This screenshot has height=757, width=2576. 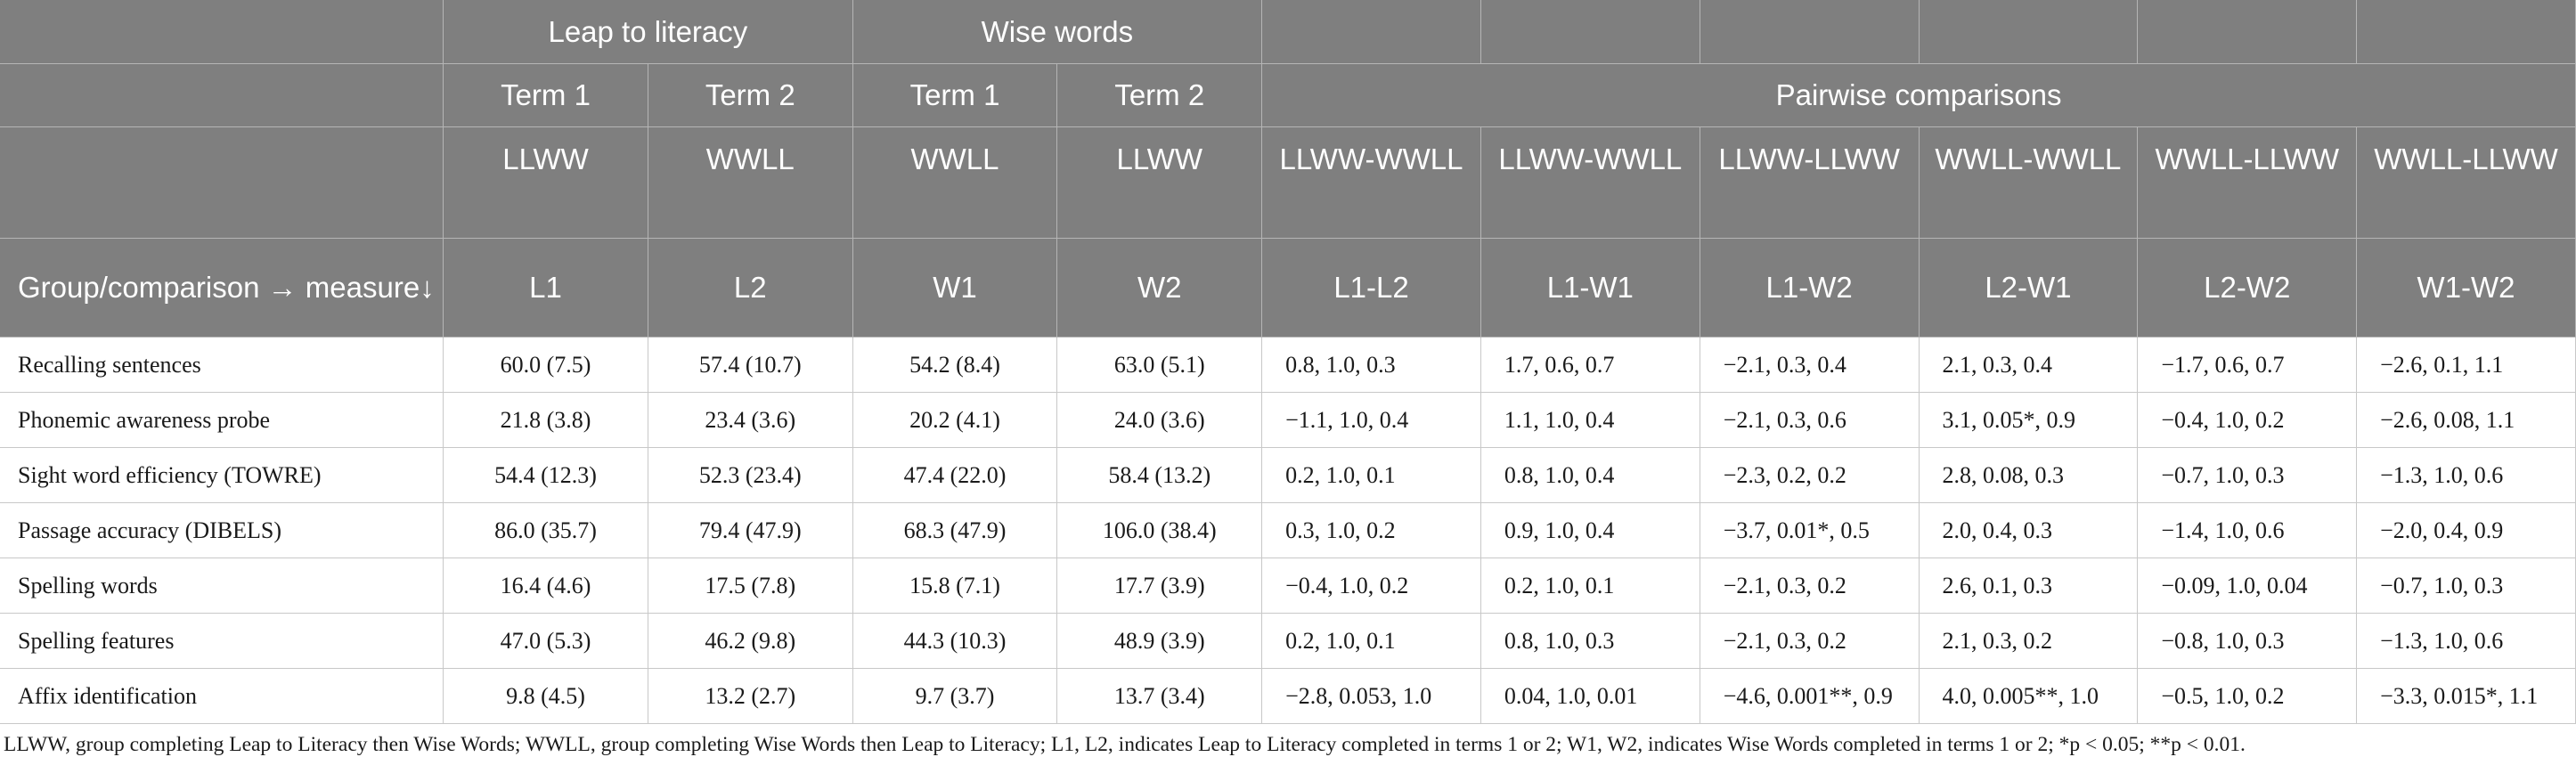 What do you see at coordinates (2247, 420) in the screenshot?
I see `comparison-cell: −0.4, 1.0, 0.2` at bounding box center [2247, 420].